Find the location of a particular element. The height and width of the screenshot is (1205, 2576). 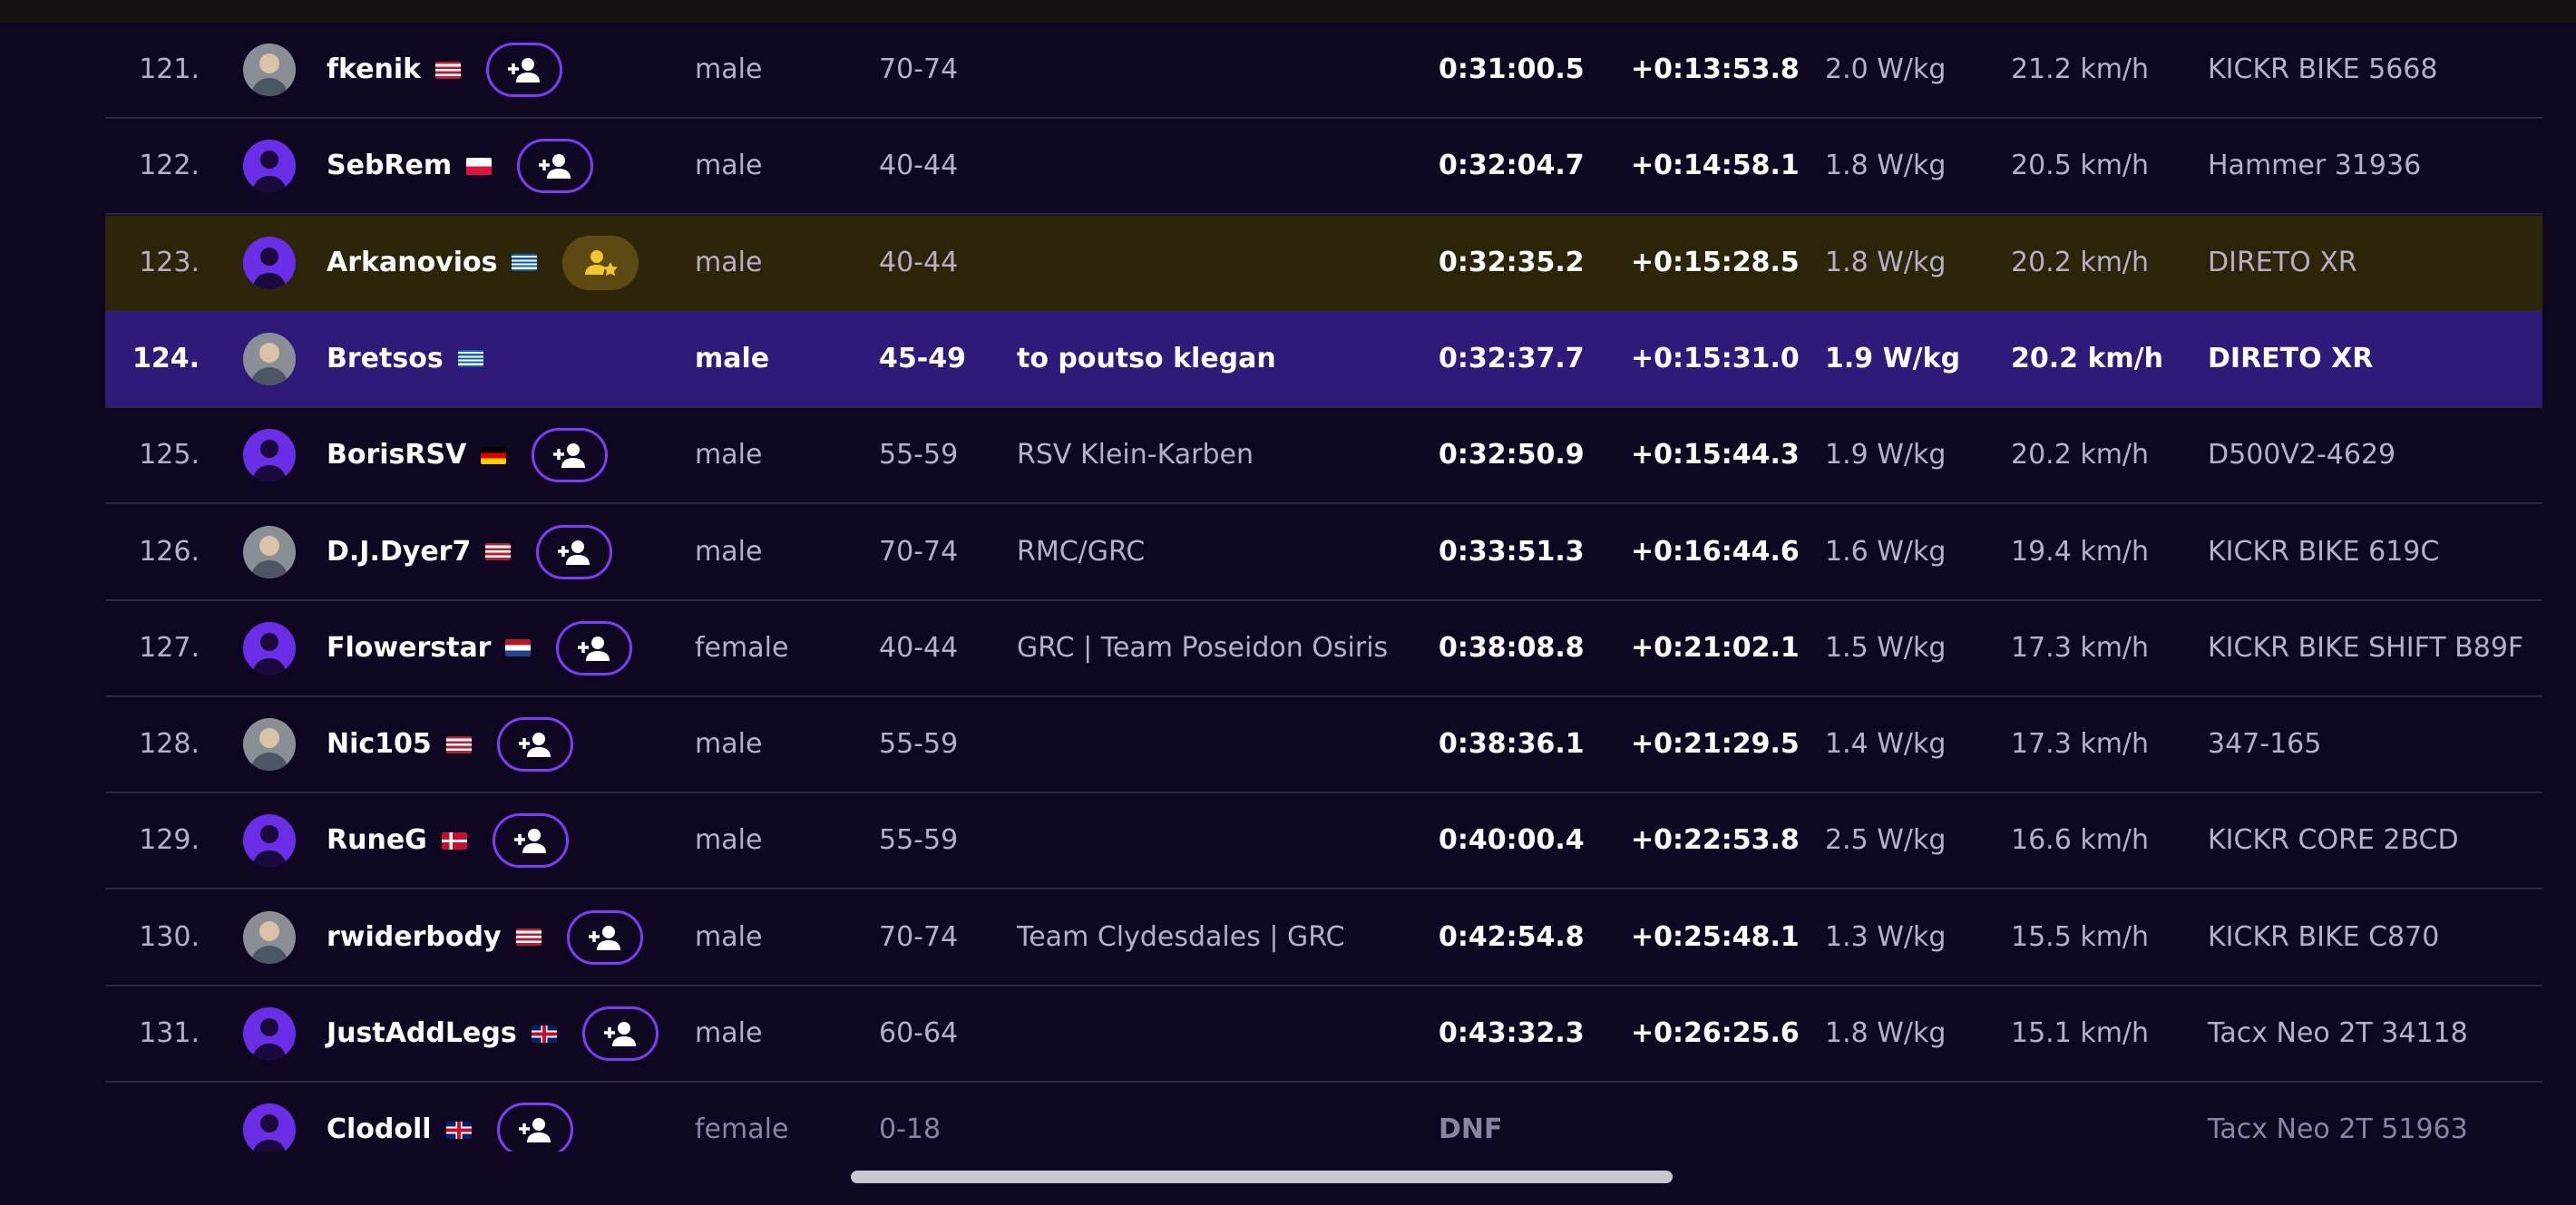

rank: 124. is located at coordinates (166, 358).